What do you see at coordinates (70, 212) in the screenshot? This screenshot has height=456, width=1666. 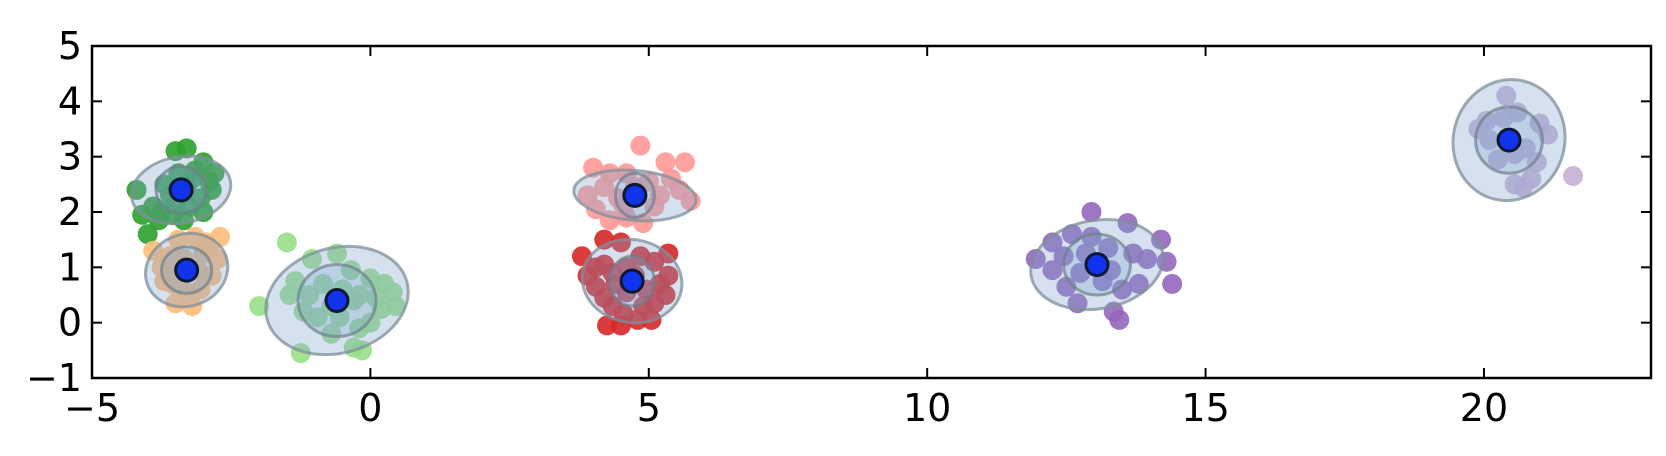 I see `y-tick-label: 2` at bounding box center [70, 212].